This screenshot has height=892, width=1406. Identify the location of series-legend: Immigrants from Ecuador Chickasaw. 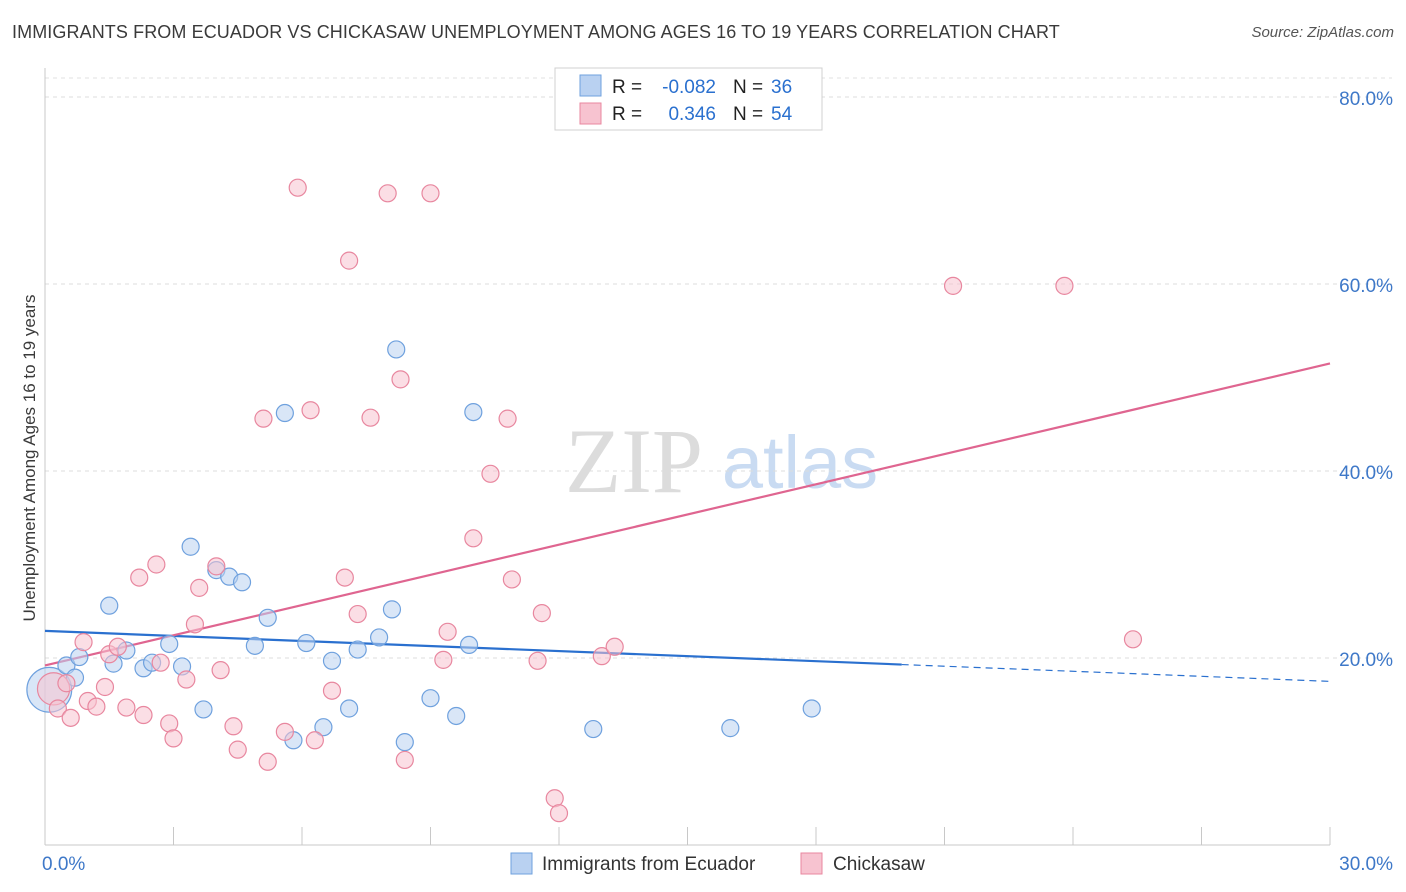
(717, 863).